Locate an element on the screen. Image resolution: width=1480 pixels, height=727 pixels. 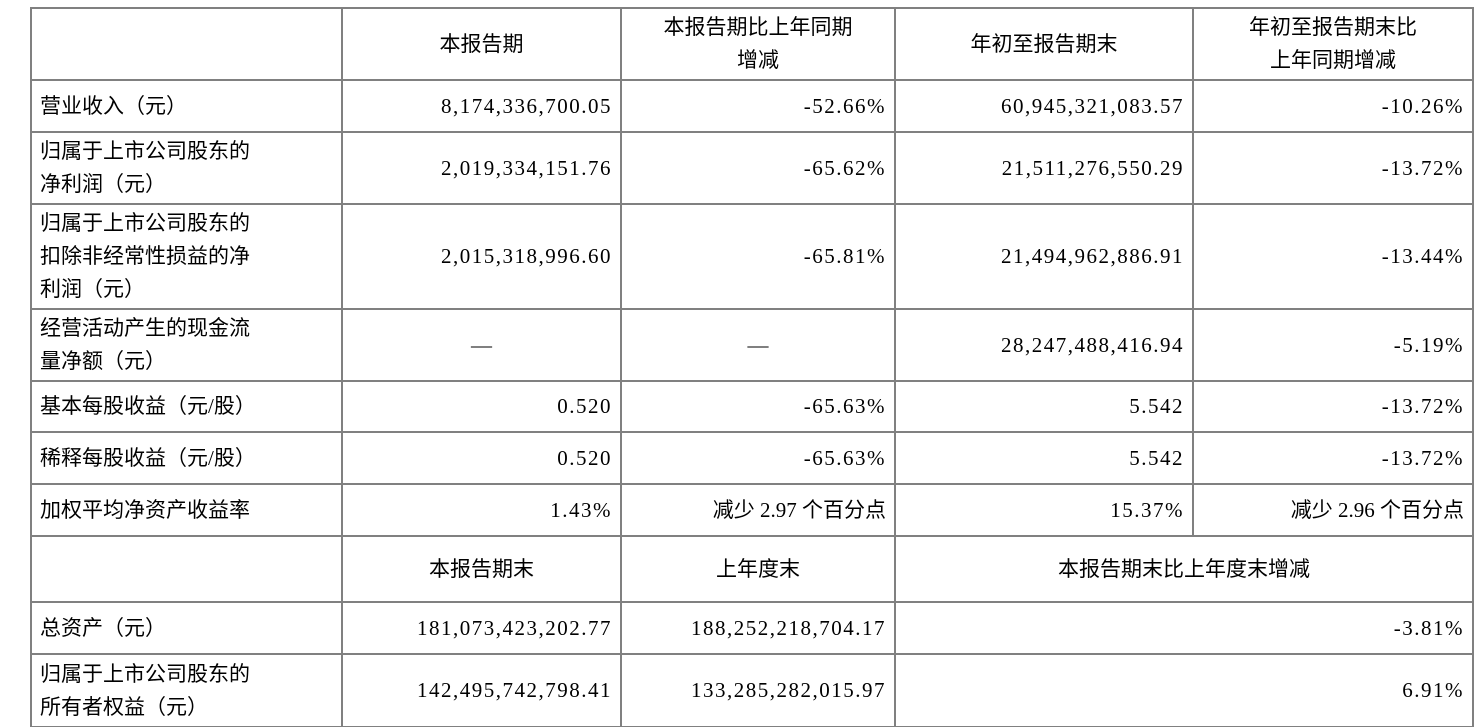
value-cell: 21,494,962,886.91 is located at coordinates (1044, 256).